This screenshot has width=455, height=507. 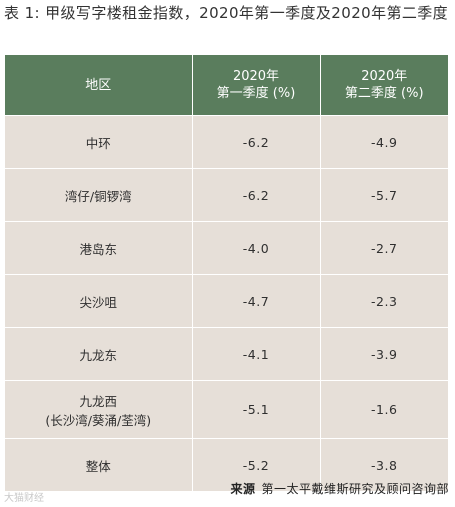 I want to click on header-q2-quarter: 第二季度 (%), so click(x=384, y=93).